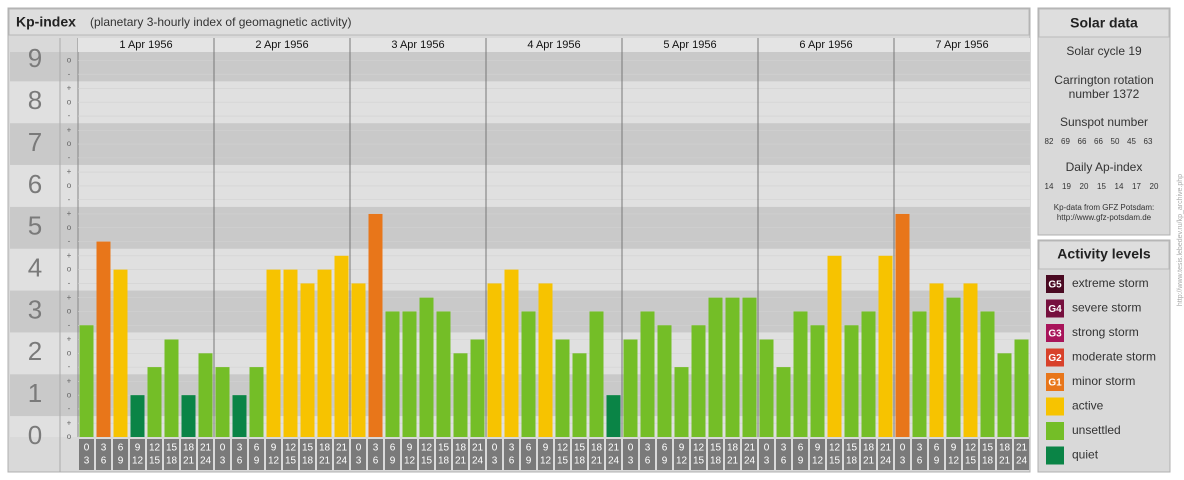 The height and width of the screenshot is (480, 1184). What do you see at coordinates (1088, 406) in the screenshot?
I see `legend-label: active` at bounding box center [1088, 406].